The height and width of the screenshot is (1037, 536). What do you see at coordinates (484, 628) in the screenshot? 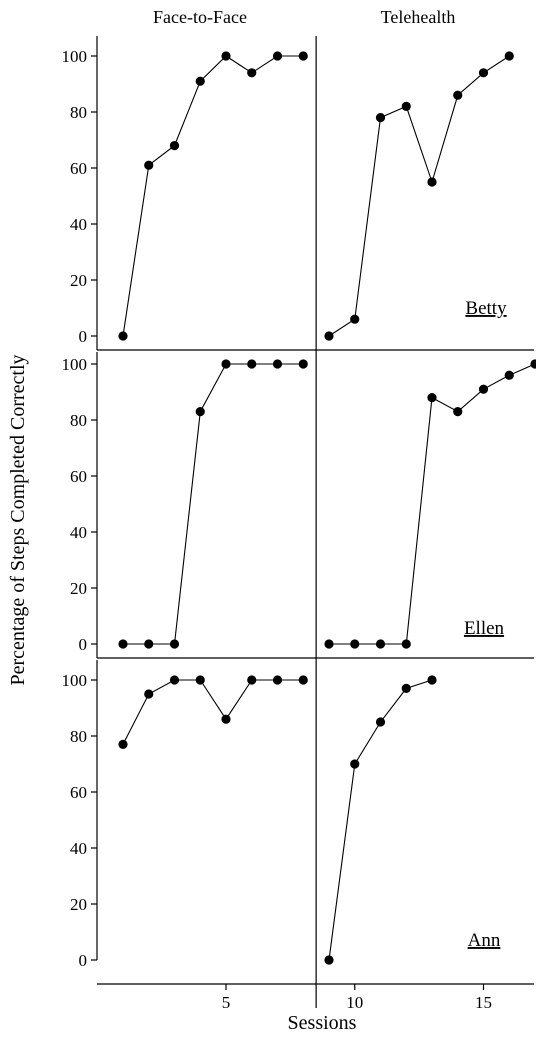
I see `participant-name: Ellen` at bounding box center [484, 628].